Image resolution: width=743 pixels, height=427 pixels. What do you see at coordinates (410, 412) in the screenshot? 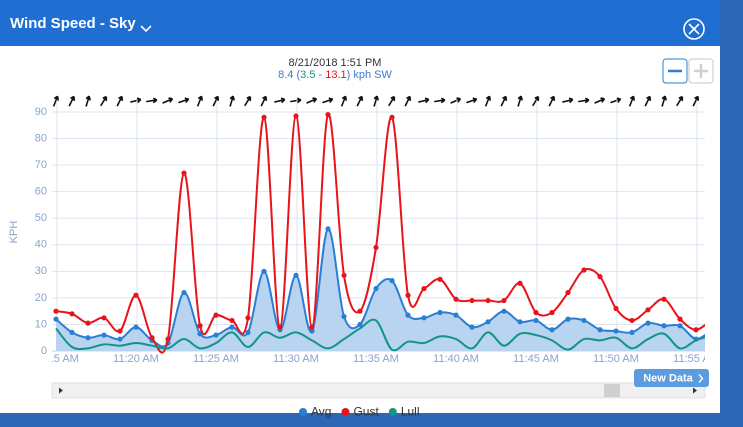
I see `legend-label: Lull` at bounding box center [410, 412].